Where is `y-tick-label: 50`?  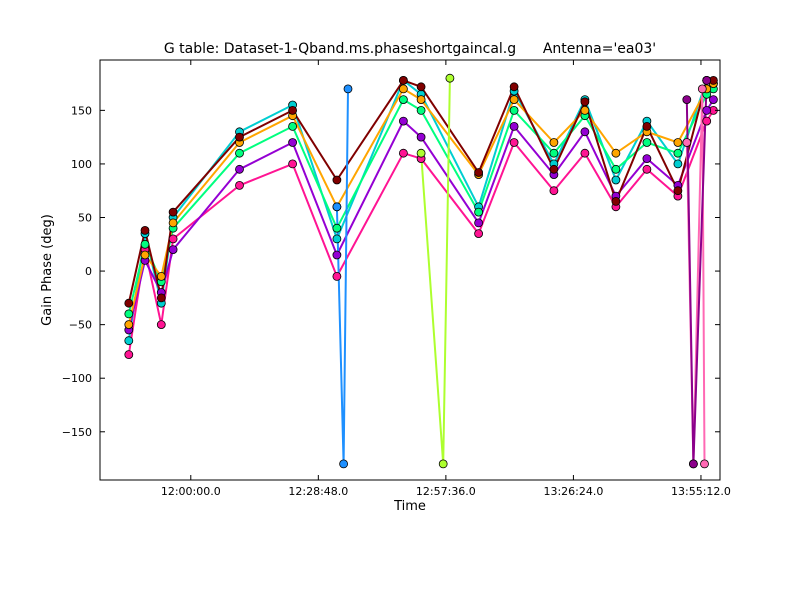 y-tick-label: 50 is located at coordinates (85, 218).